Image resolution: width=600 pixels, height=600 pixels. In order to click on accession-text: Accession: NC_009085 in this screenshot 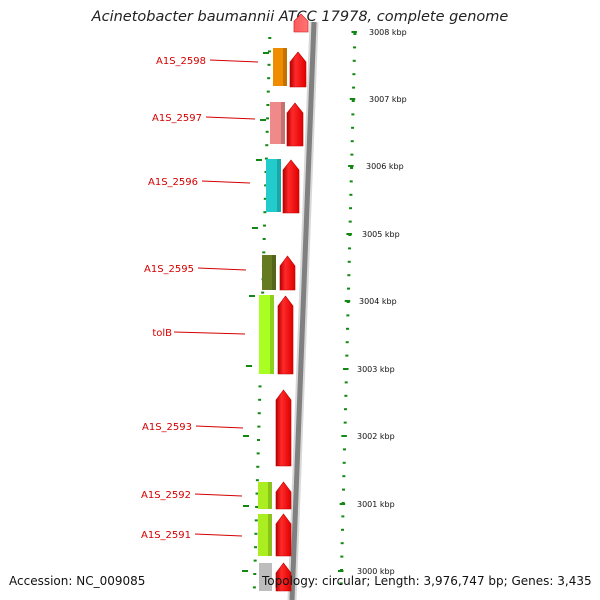, I will do `click(77, 581)`.